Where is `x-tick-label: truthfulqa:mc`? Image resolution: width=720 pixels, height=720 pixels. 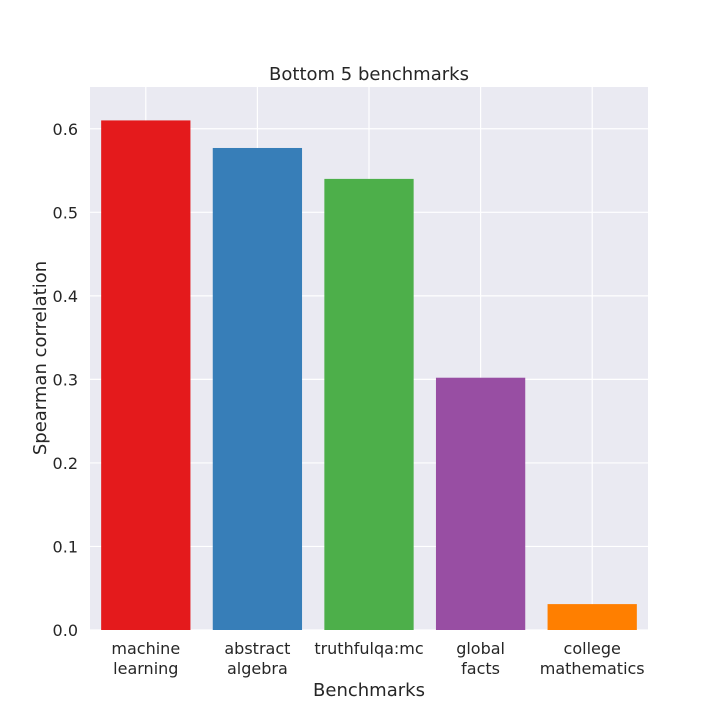 x-tick-label: truthfulqa:mc is located at coordinates (368, 648).